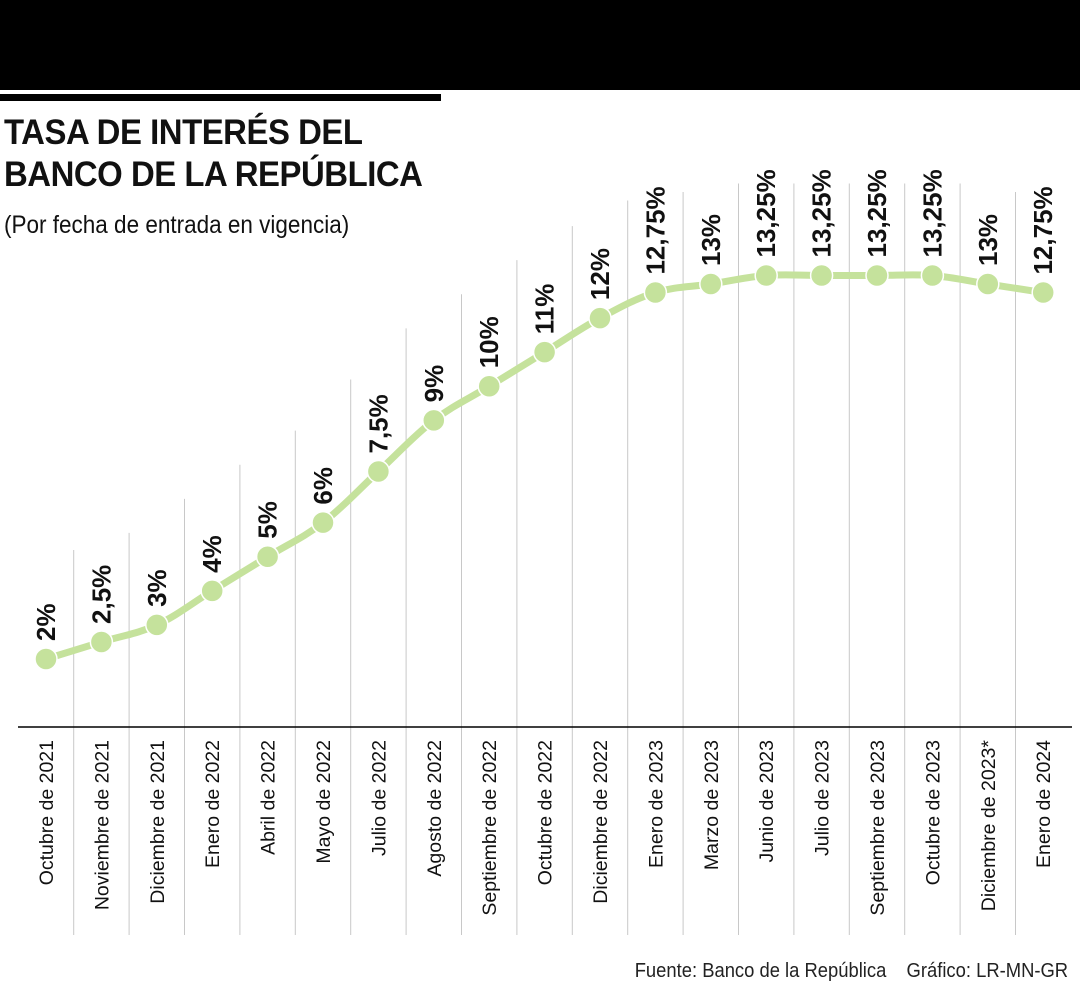 This screenshot has height=990, width=1080. Describe the element at coordinates (712, 805) in the screenshot. I see `x-tick-label: Marzo de 2023` at that location.